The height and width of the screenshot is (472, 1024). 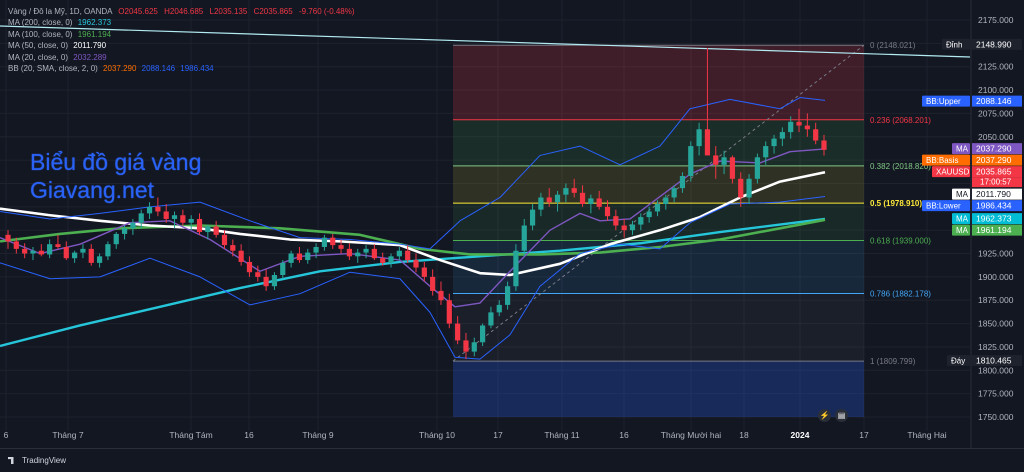 I want to click on trend-line, so click(x=485, y=41).